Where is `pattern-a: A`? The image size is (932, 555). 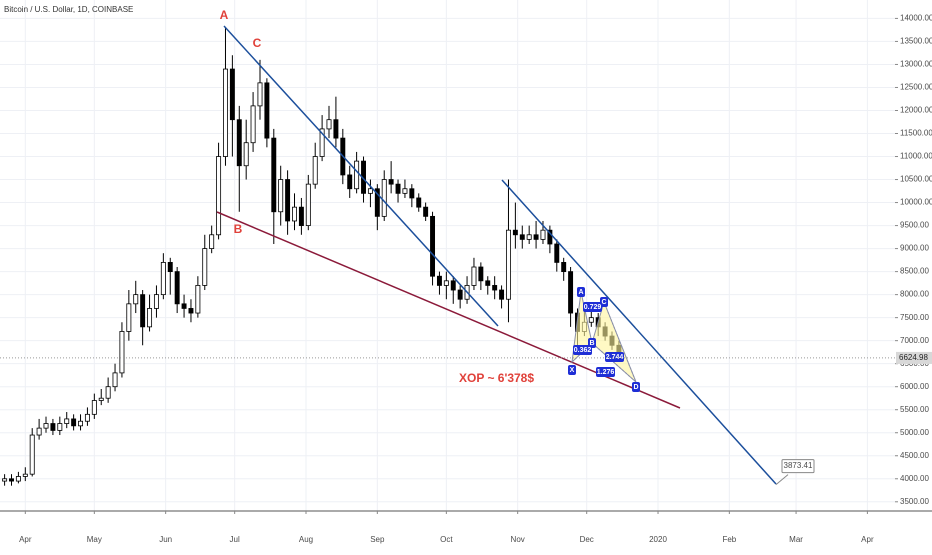 pattern-a: A is located at coordinates (580, 292).